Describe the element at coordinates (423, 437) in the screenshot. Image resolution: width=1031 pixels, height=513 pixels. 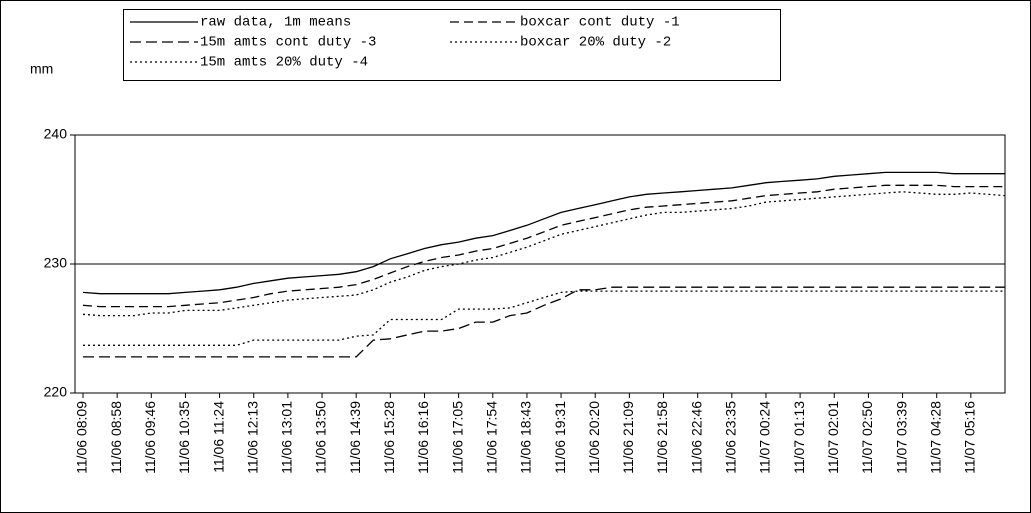
I see `x-tick-label: 11/06 16:16` at that location.